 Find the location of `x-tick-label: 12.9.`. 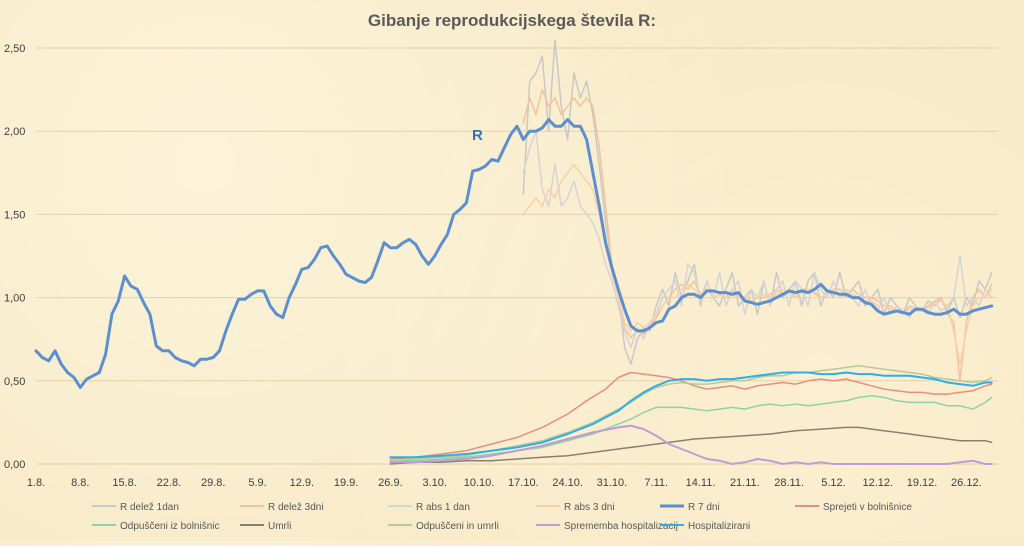

x-tick-label: 12.9. is located at coordinates (302, 483).